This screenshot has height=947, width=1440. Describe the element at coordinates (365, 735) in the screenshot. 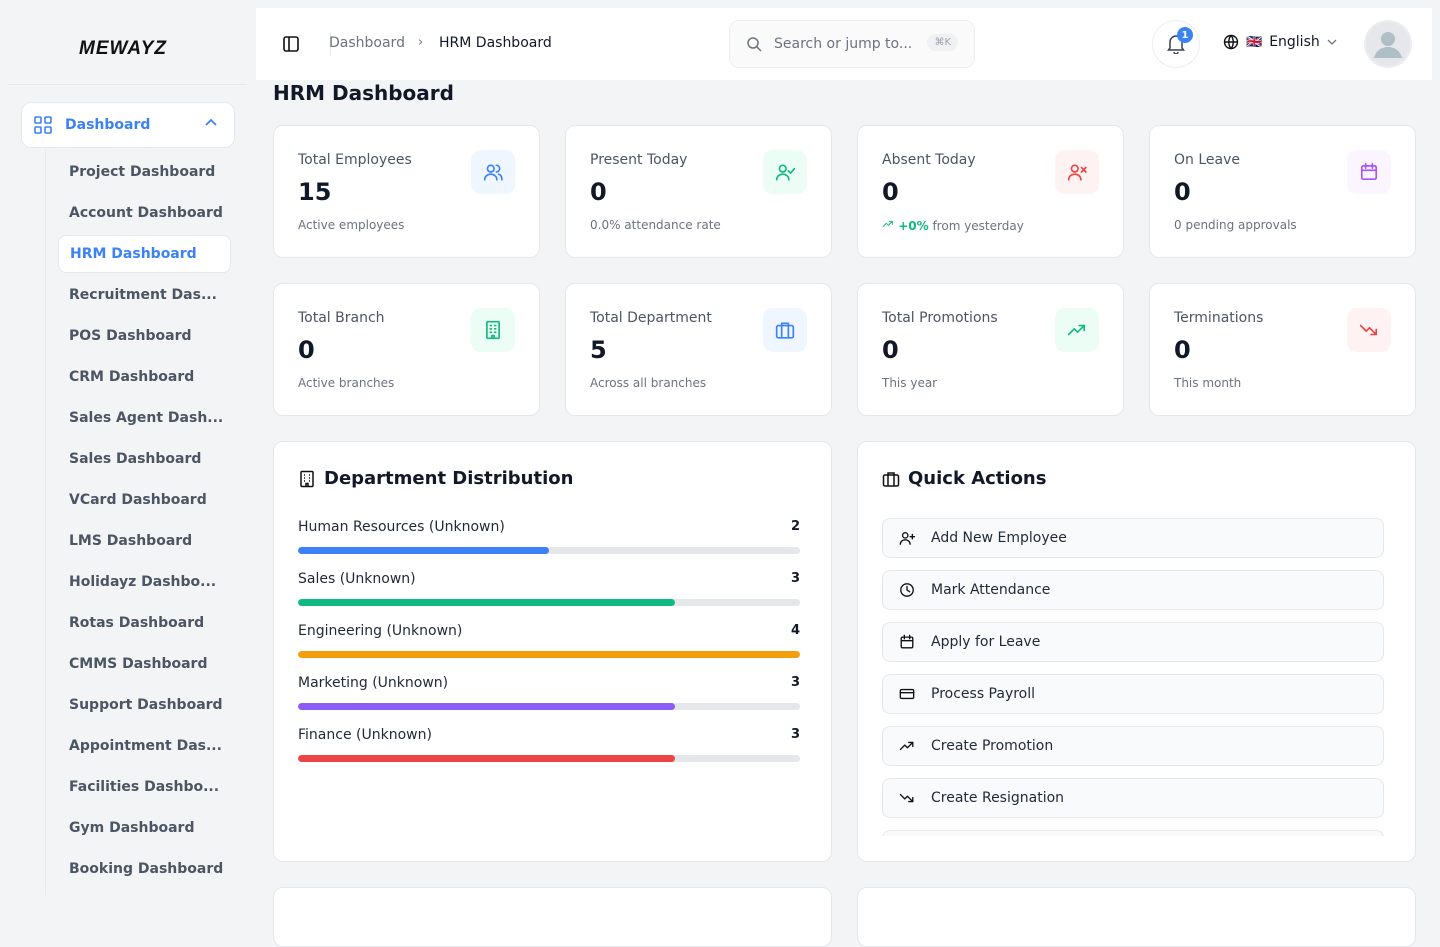

I see `department-name: Finance (Unknown)` at that location.